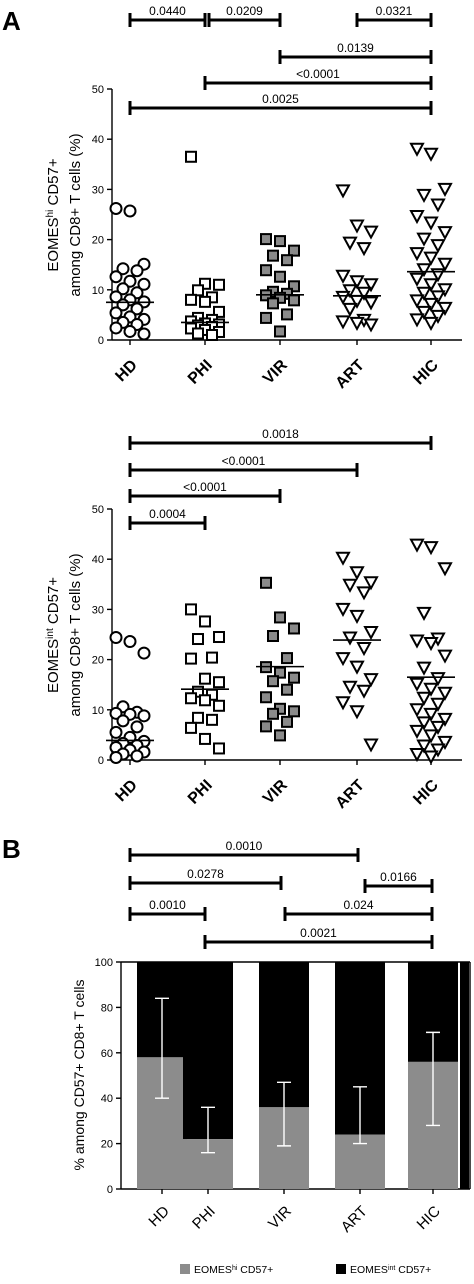  I want to click on legend-int-sup: int, so click(391, 1268).